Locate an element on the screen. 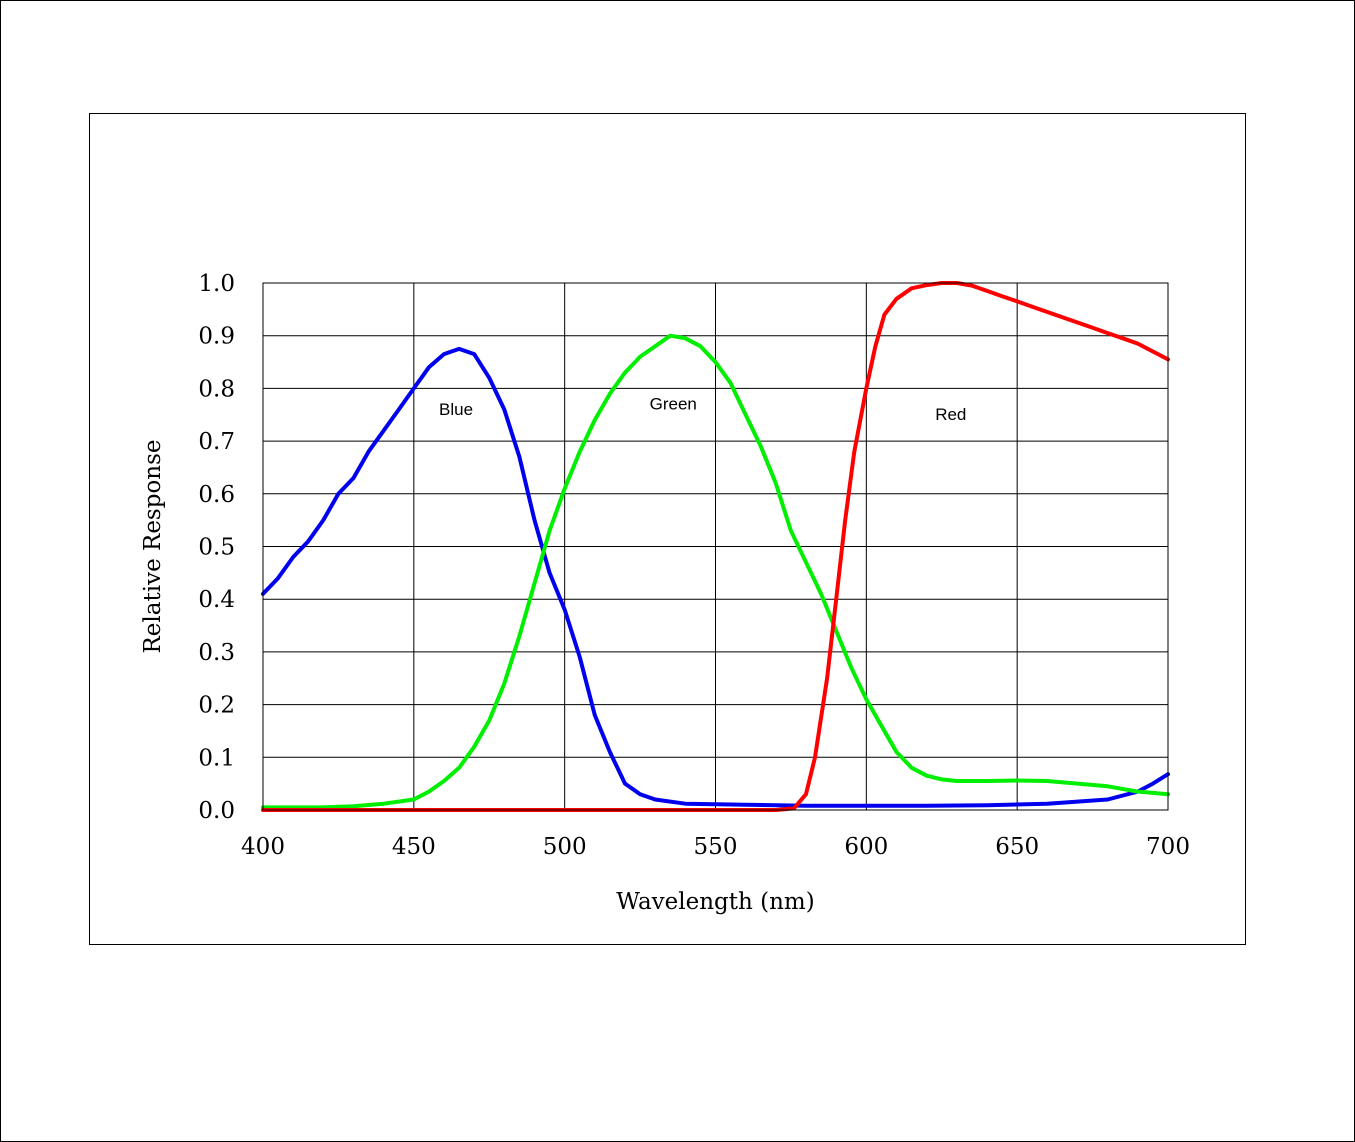 This screenshot has width=1355, height=1142. x-tick-label-6: 700 is located at coordinates (1168, 847).